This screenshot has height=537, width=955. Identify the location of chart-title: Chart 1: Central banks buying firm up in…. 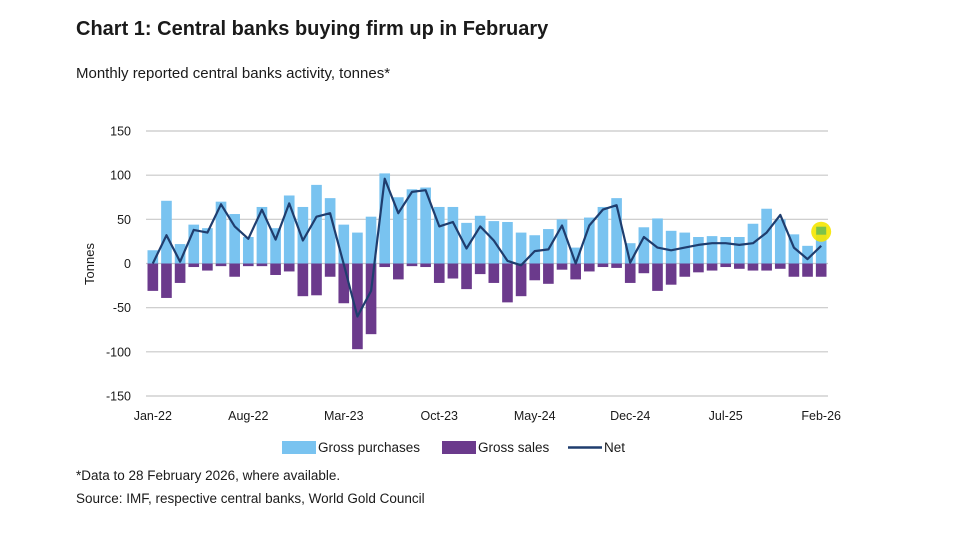
(312, 29).